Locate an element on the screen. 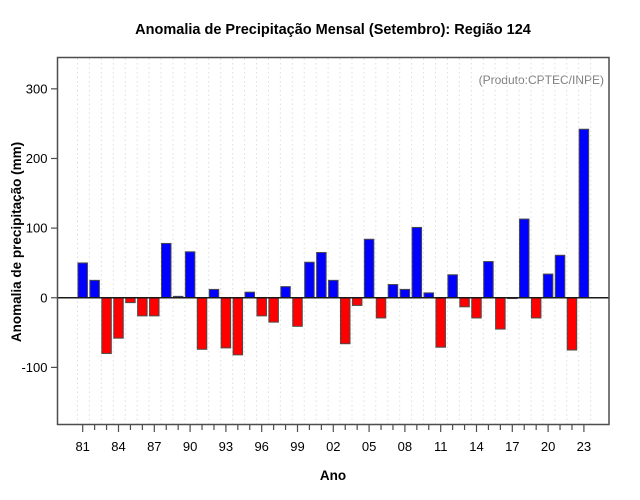 This screenshot has width=640, height=500. bar-2012 is located at coordinates (452, 286).